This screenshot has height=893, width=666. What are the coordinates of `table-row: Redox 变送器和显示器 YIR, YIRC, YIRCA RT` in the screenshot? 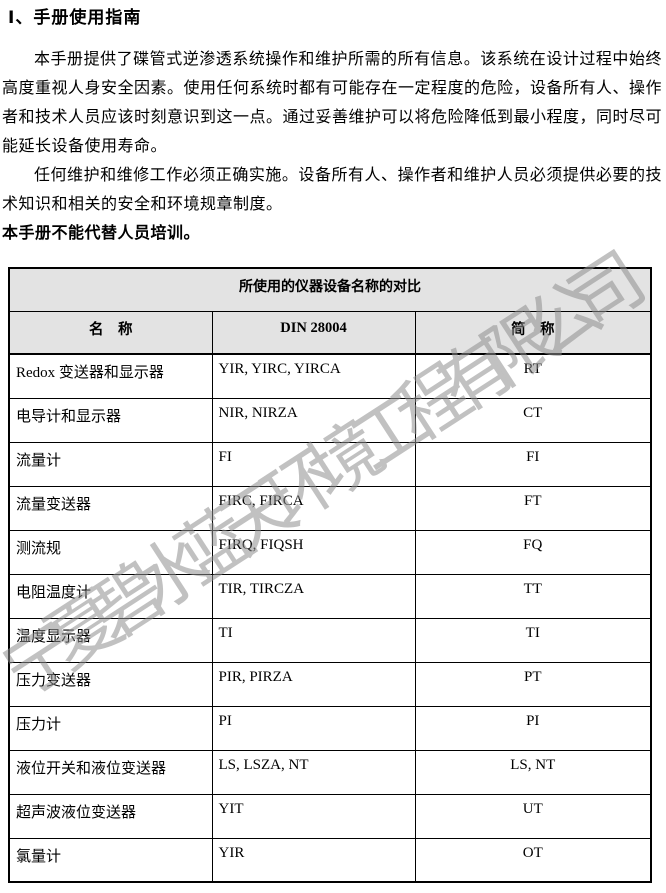 It's located at (330, 376).